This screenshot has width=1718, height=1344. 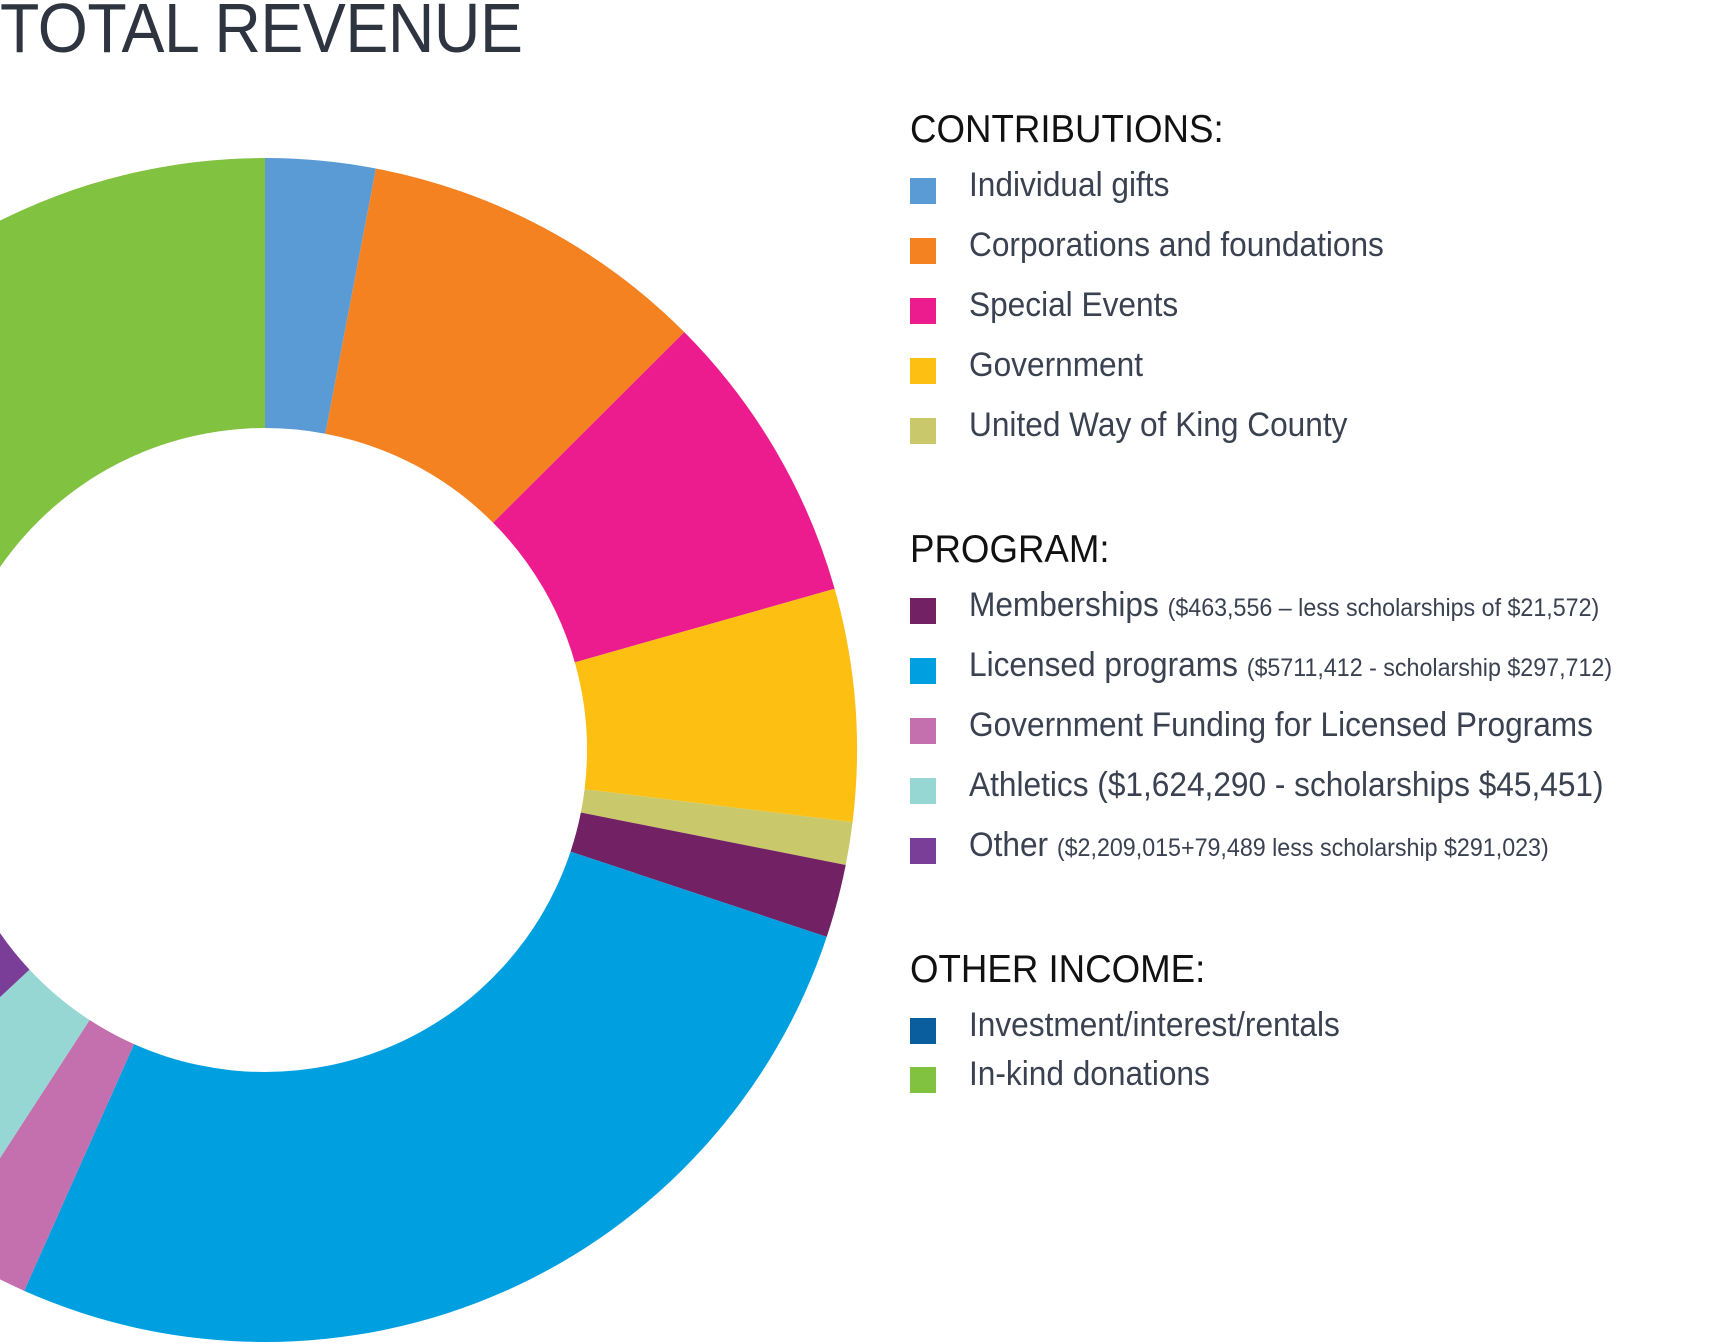 I want to click on legend-group-heading: CONTRIBUTIONS:, so click(x=1067, y=129).